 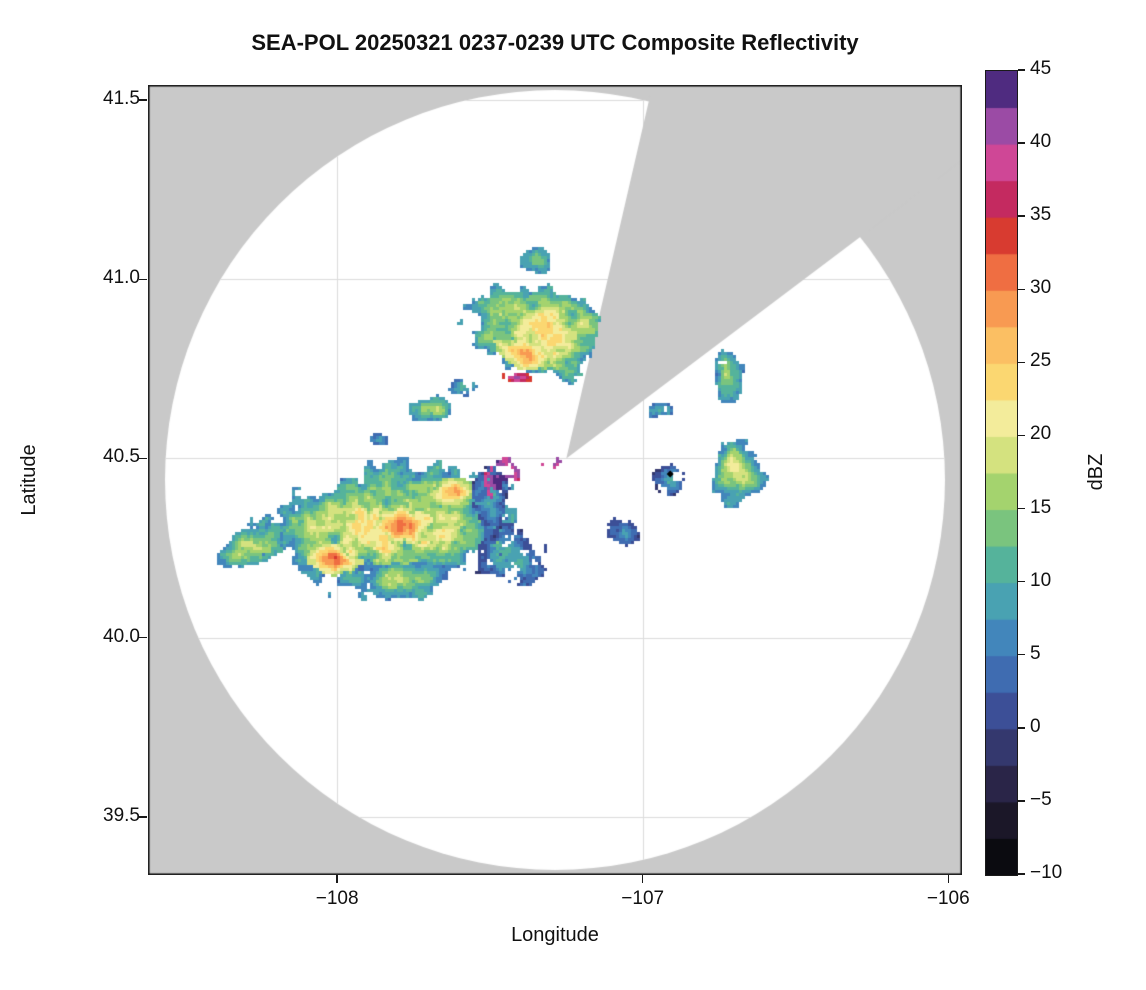 What do you see at coordinates (555, 935) in the screenshot?
I see `x-axis-label: Longitude` at bounding box center [555, 935].